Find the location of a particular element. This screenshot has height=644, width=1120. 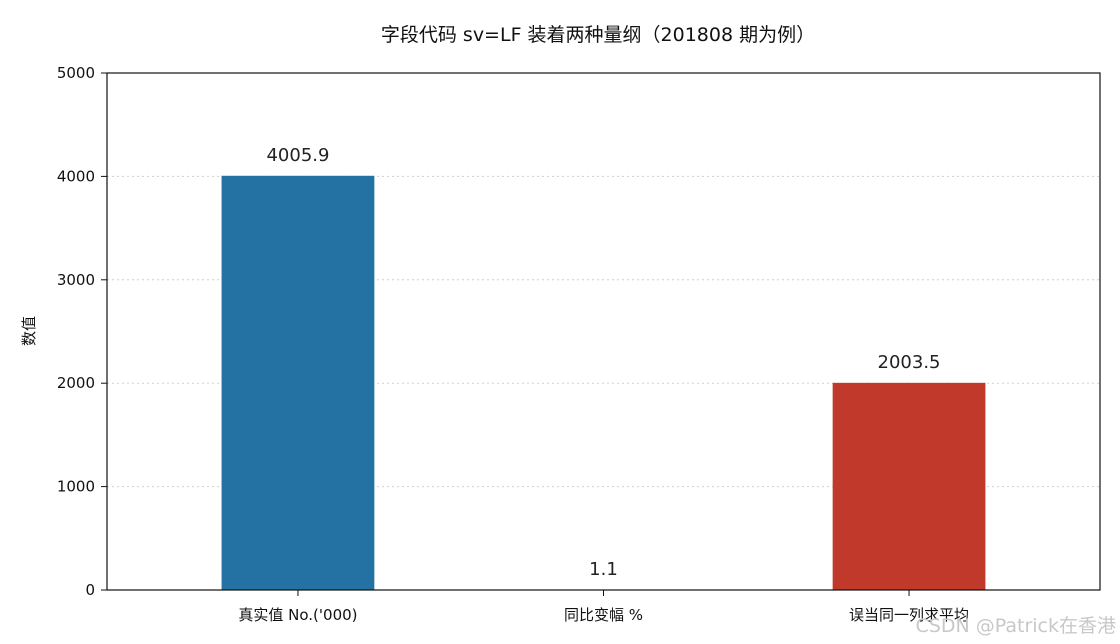

x-axis-ticks: 真实值 No.('000) 同比变幅 % 误当同一列求平均 is located at coordinates (603, 607).